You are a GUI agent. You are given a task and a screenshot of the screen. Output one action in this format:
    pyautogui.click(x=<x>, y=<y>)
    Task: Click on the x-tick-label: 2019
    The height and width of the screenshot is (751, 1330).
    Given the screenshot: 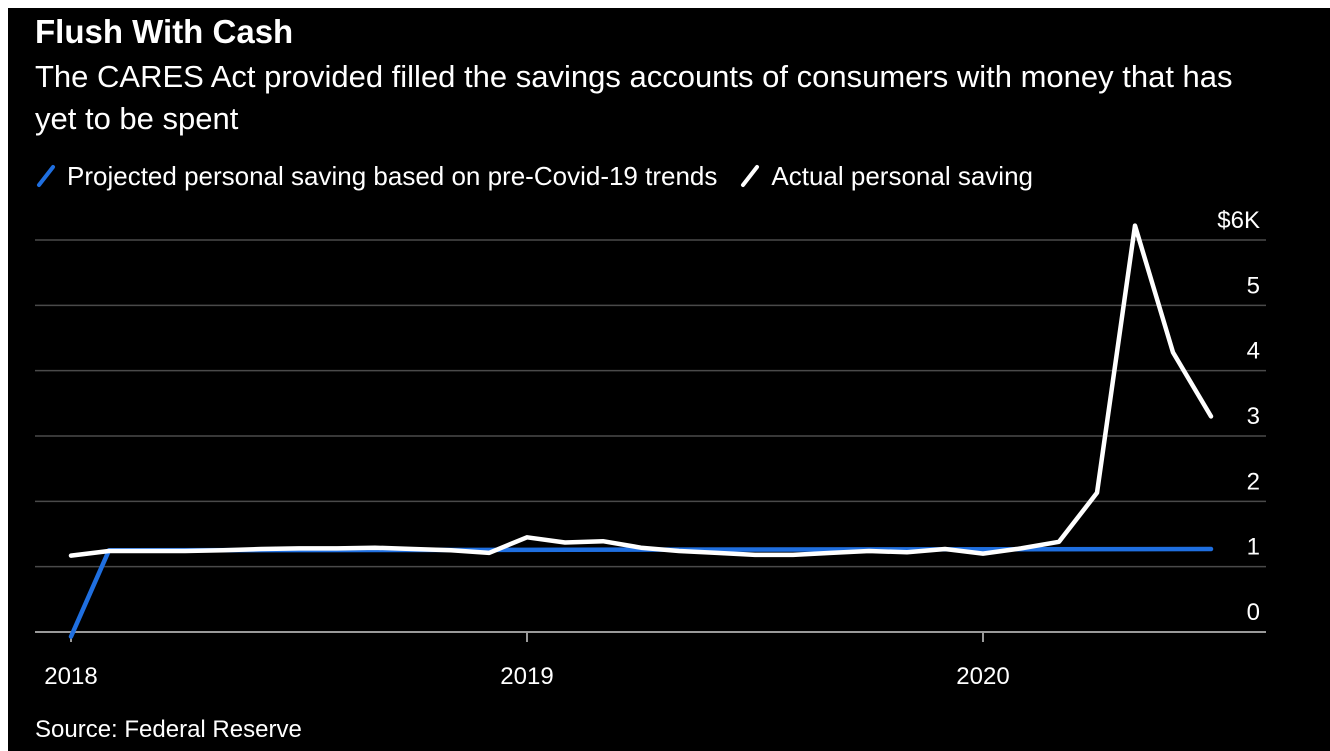 What is the action you would take?
    pyautogui.click(x=526, y=676)
    